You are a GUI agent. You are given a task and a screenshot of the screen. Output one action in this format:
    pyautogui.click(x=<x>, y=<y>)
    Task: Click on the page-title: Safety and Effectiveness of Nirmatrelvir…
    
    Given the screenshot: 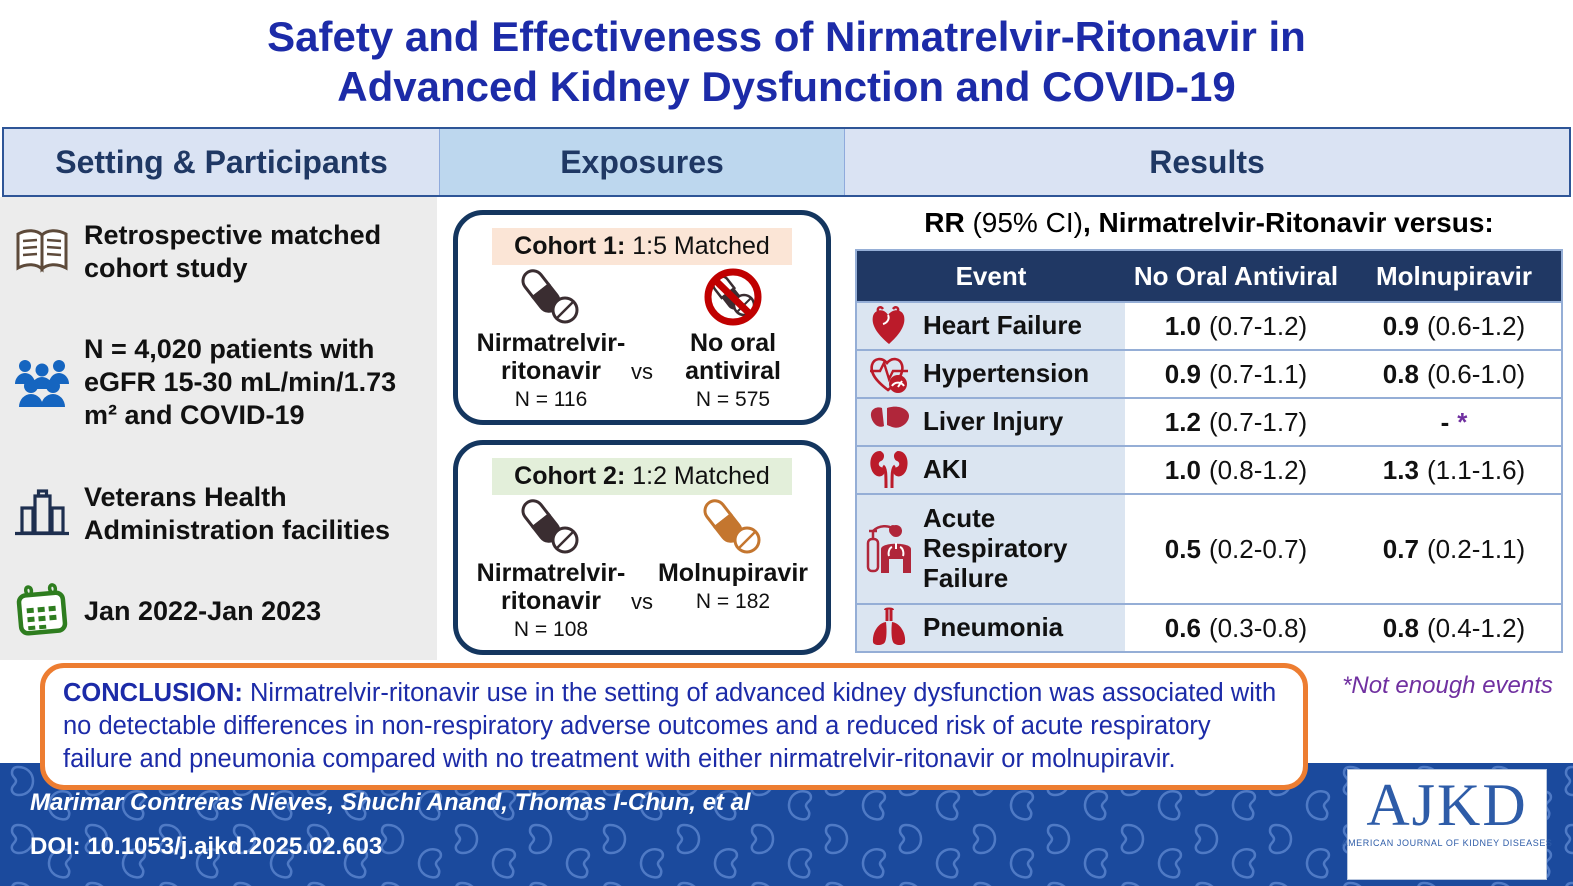 What is the action you would take?
    pyautogui.click(x=786, y=61)
    